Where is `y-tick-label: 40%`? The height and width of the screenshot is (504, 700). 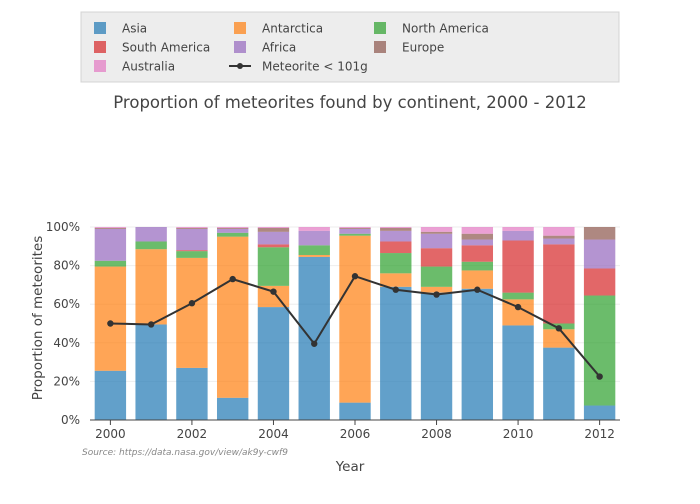 y-tick-label: 40% is located at coordinates (66, 343).